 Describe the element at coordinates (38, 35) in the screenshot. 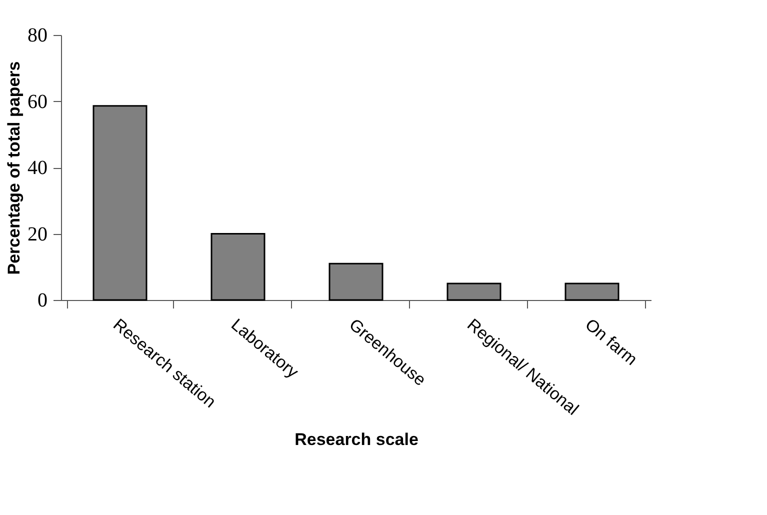

I see `y-tick-label: 80` at that location.